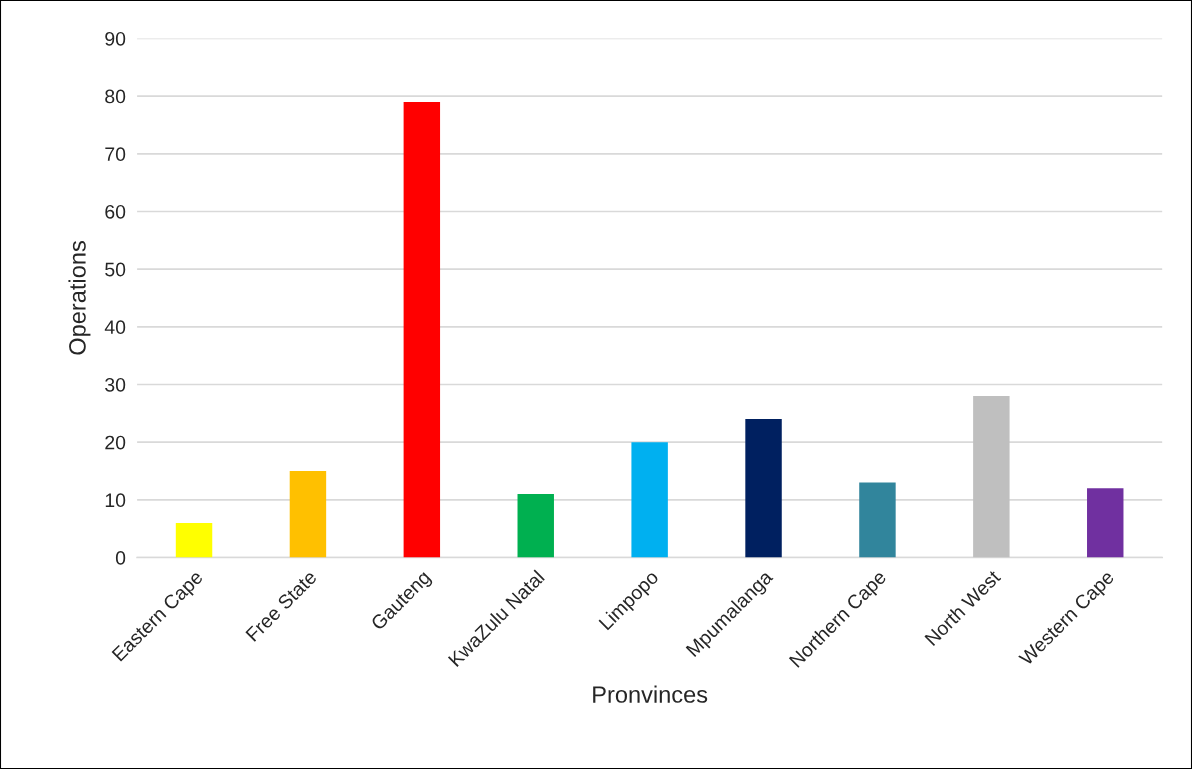  Describe the element at coordinates (115, 96) in the screenshot. I see `y-tick-label: 80` at that location.